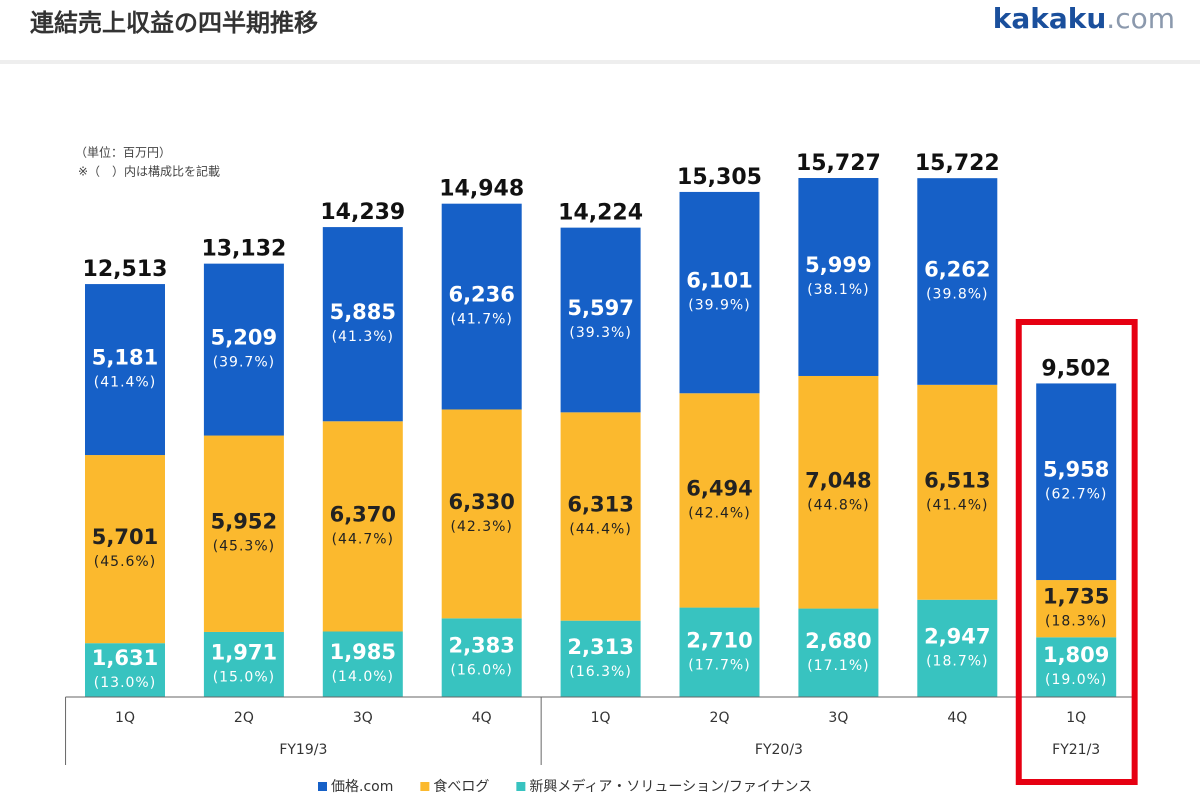 The height and width of the screenshot is (800, 1200). Describe the element at coordinates (243, 249) in the screenshot. I see `total-label: 13,132` at that location.